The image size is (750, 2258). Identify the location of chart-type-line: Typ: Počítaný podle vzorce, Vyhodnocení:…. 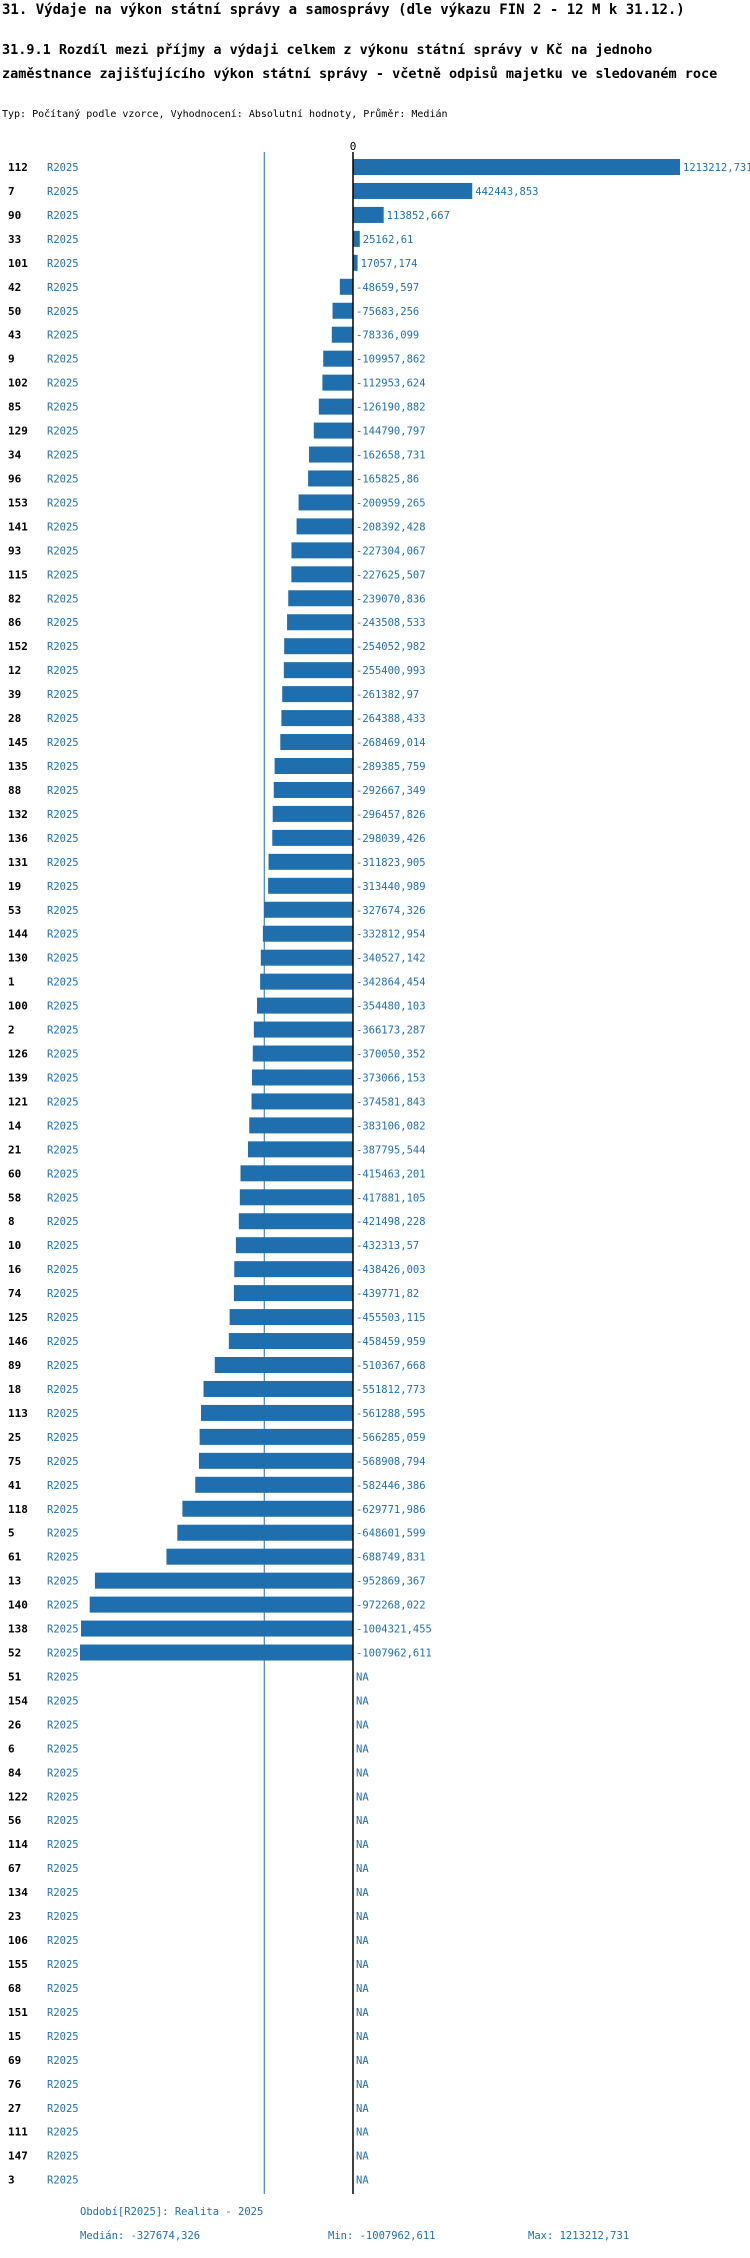
(225, 114).